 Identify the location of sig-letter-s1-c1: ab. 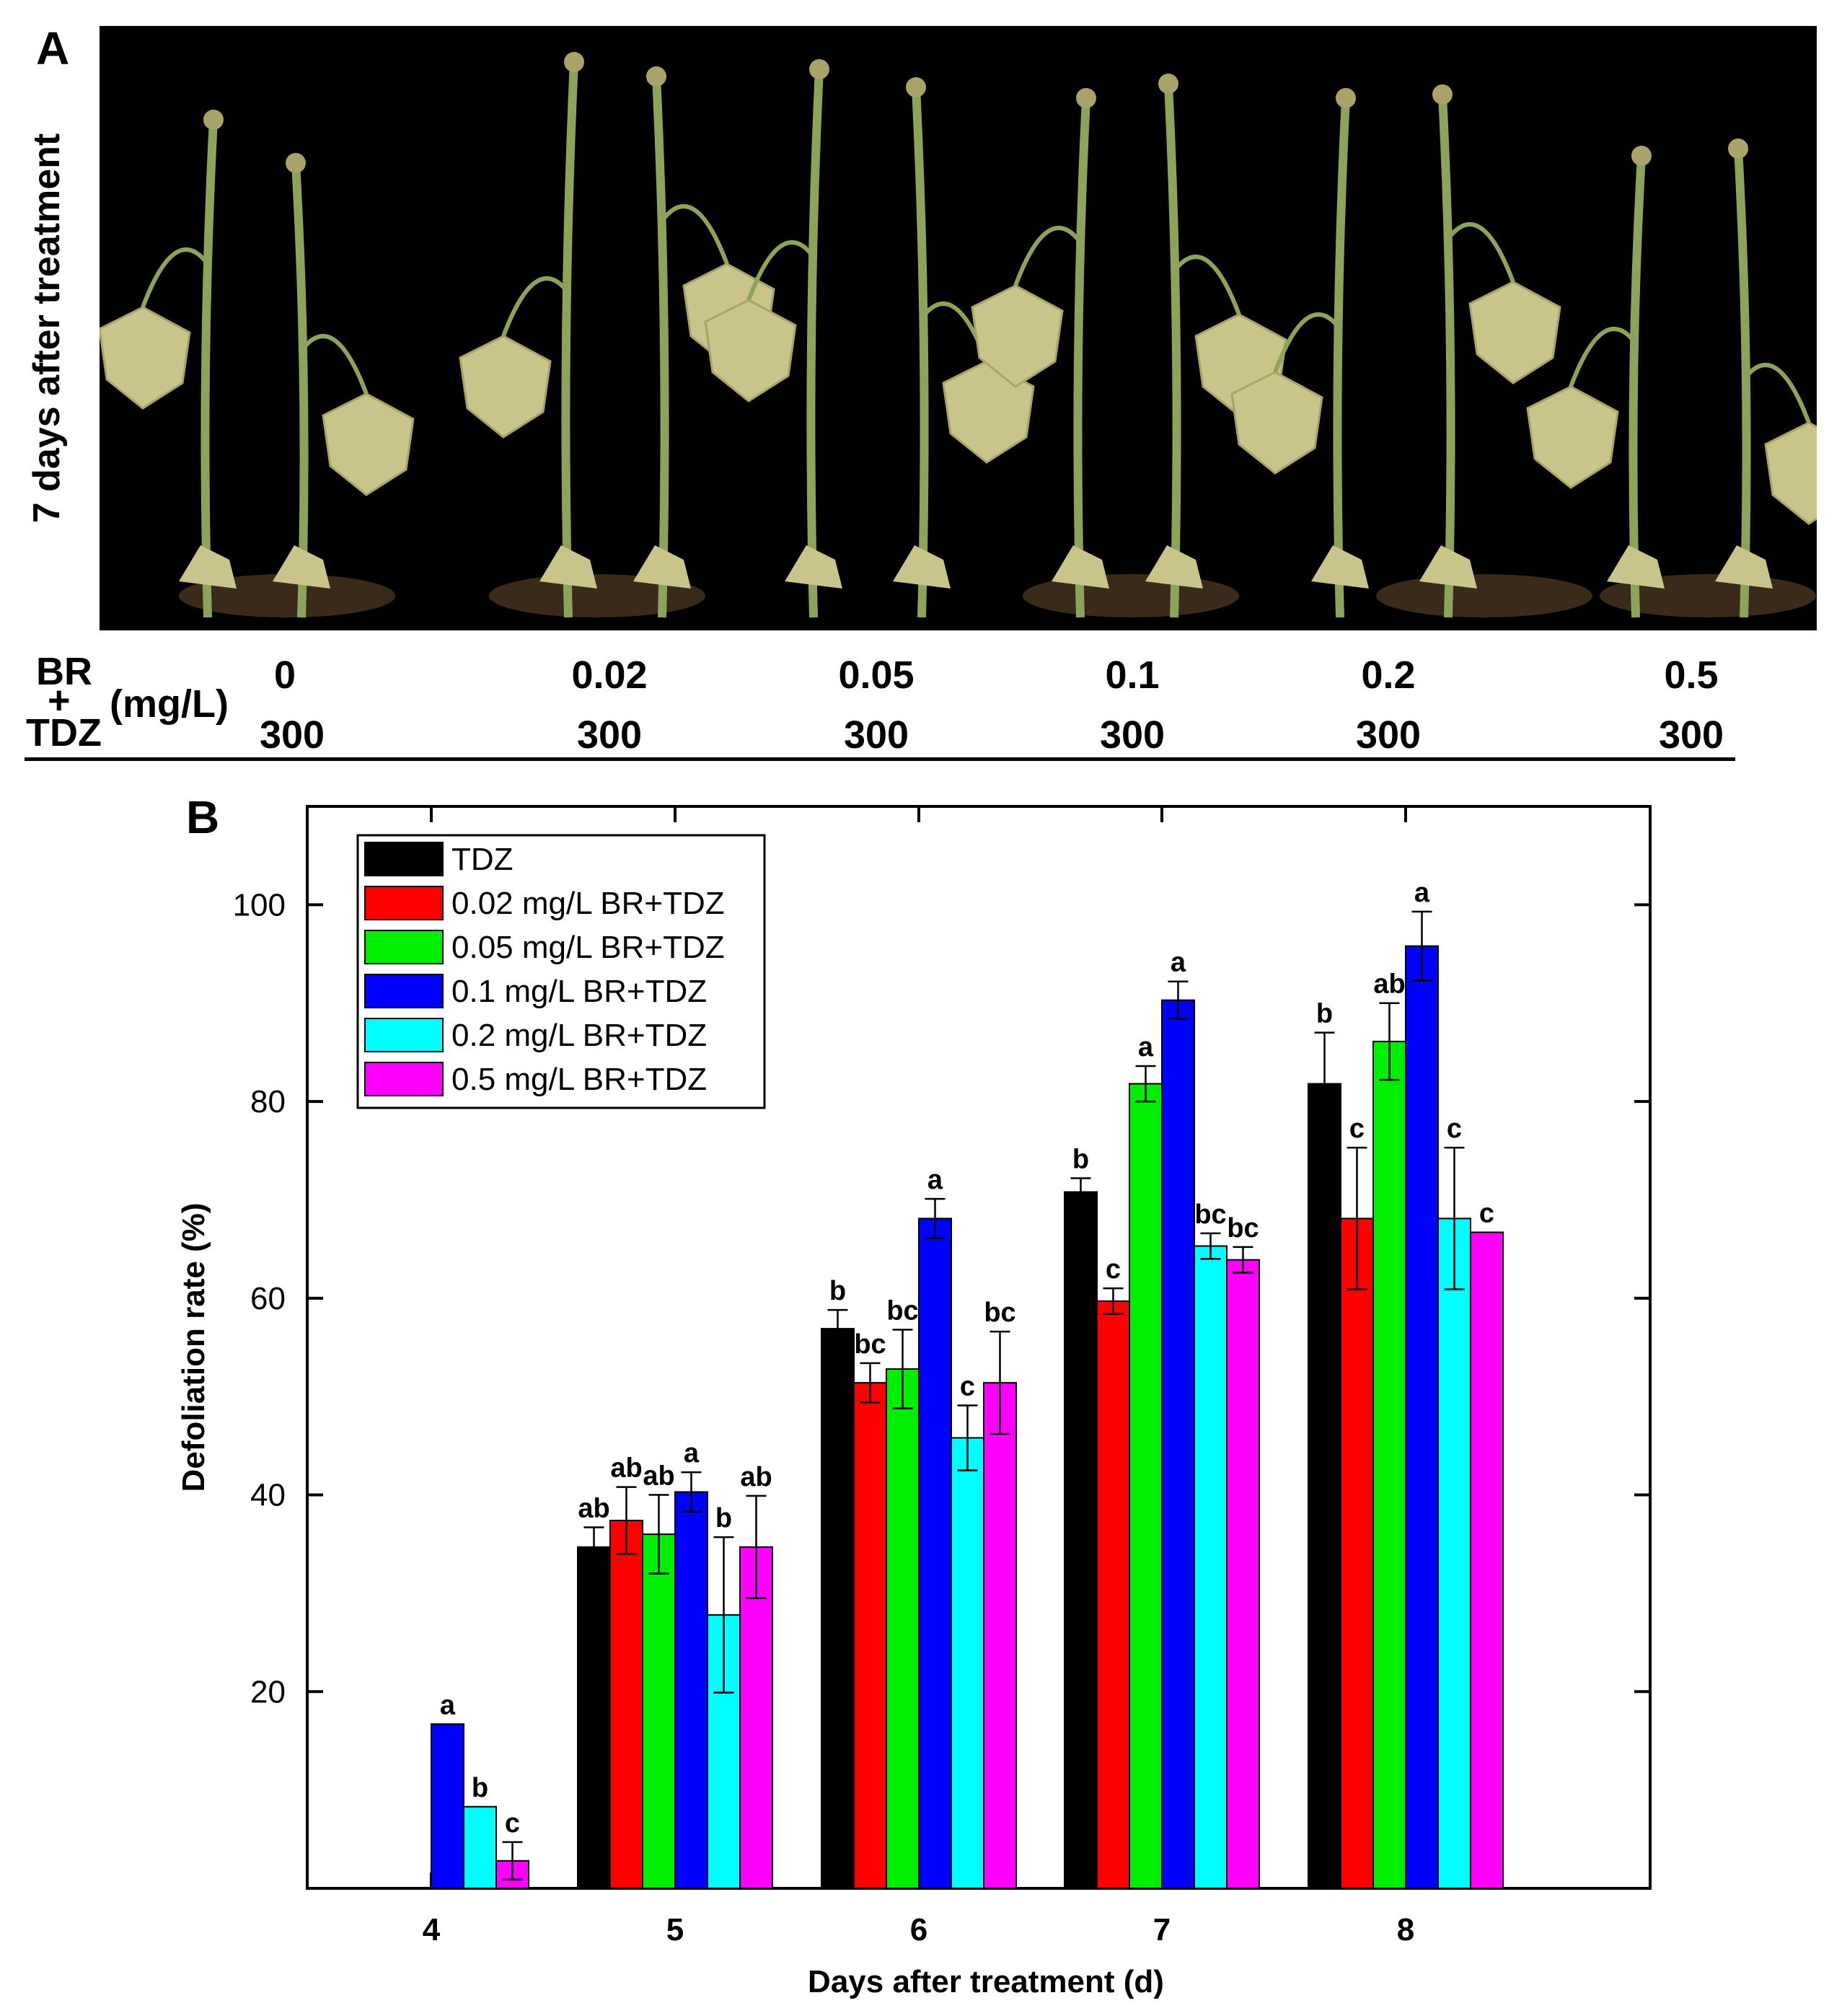
(626, 1468).